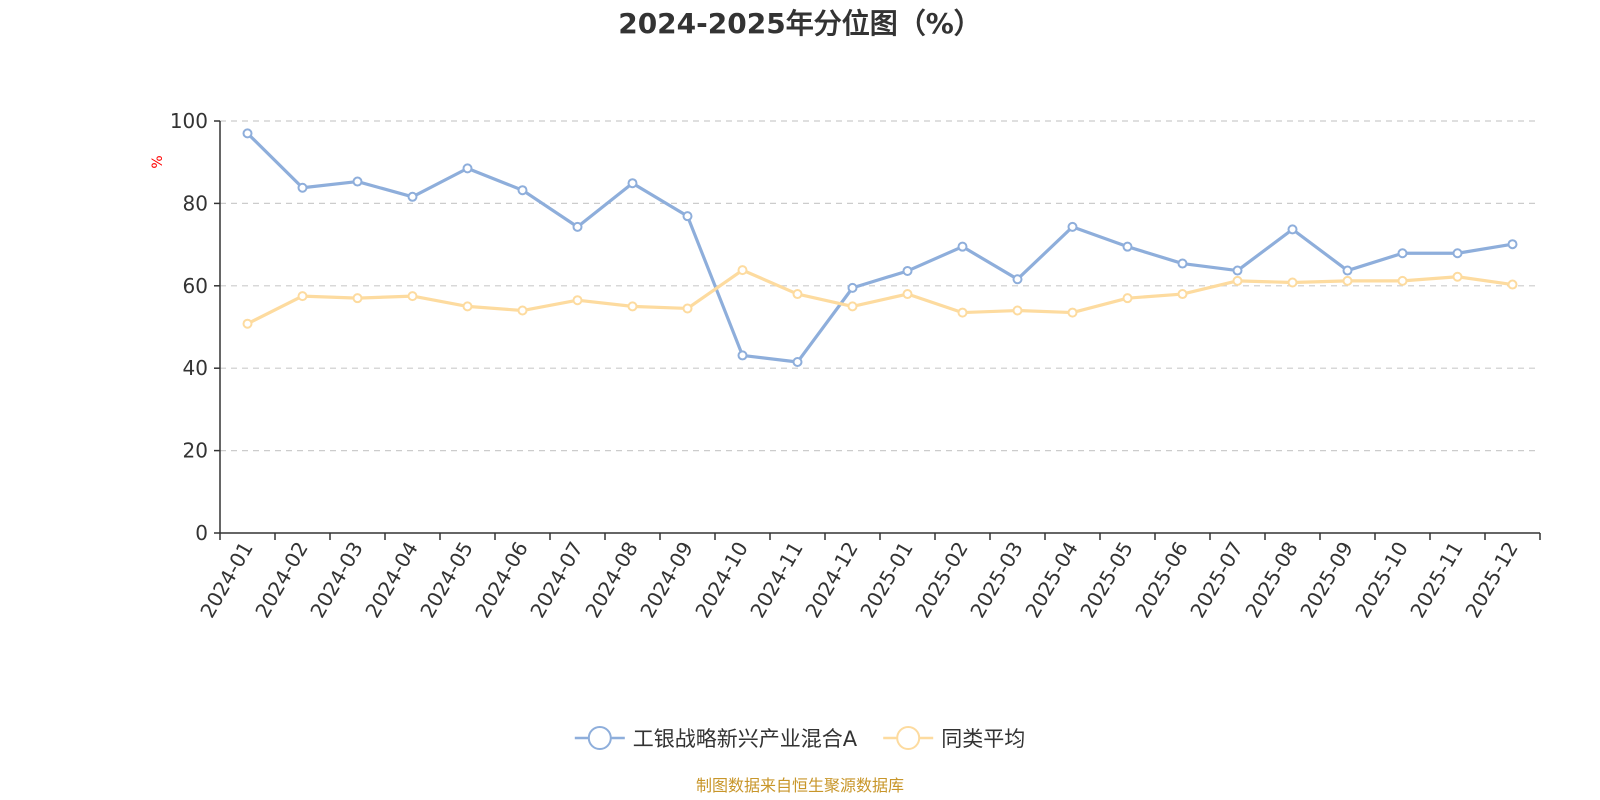 Image resolution: width=1600 pixels, height=800 pixels. I want to click on legend-label: 同类平均, so click(983, 739).